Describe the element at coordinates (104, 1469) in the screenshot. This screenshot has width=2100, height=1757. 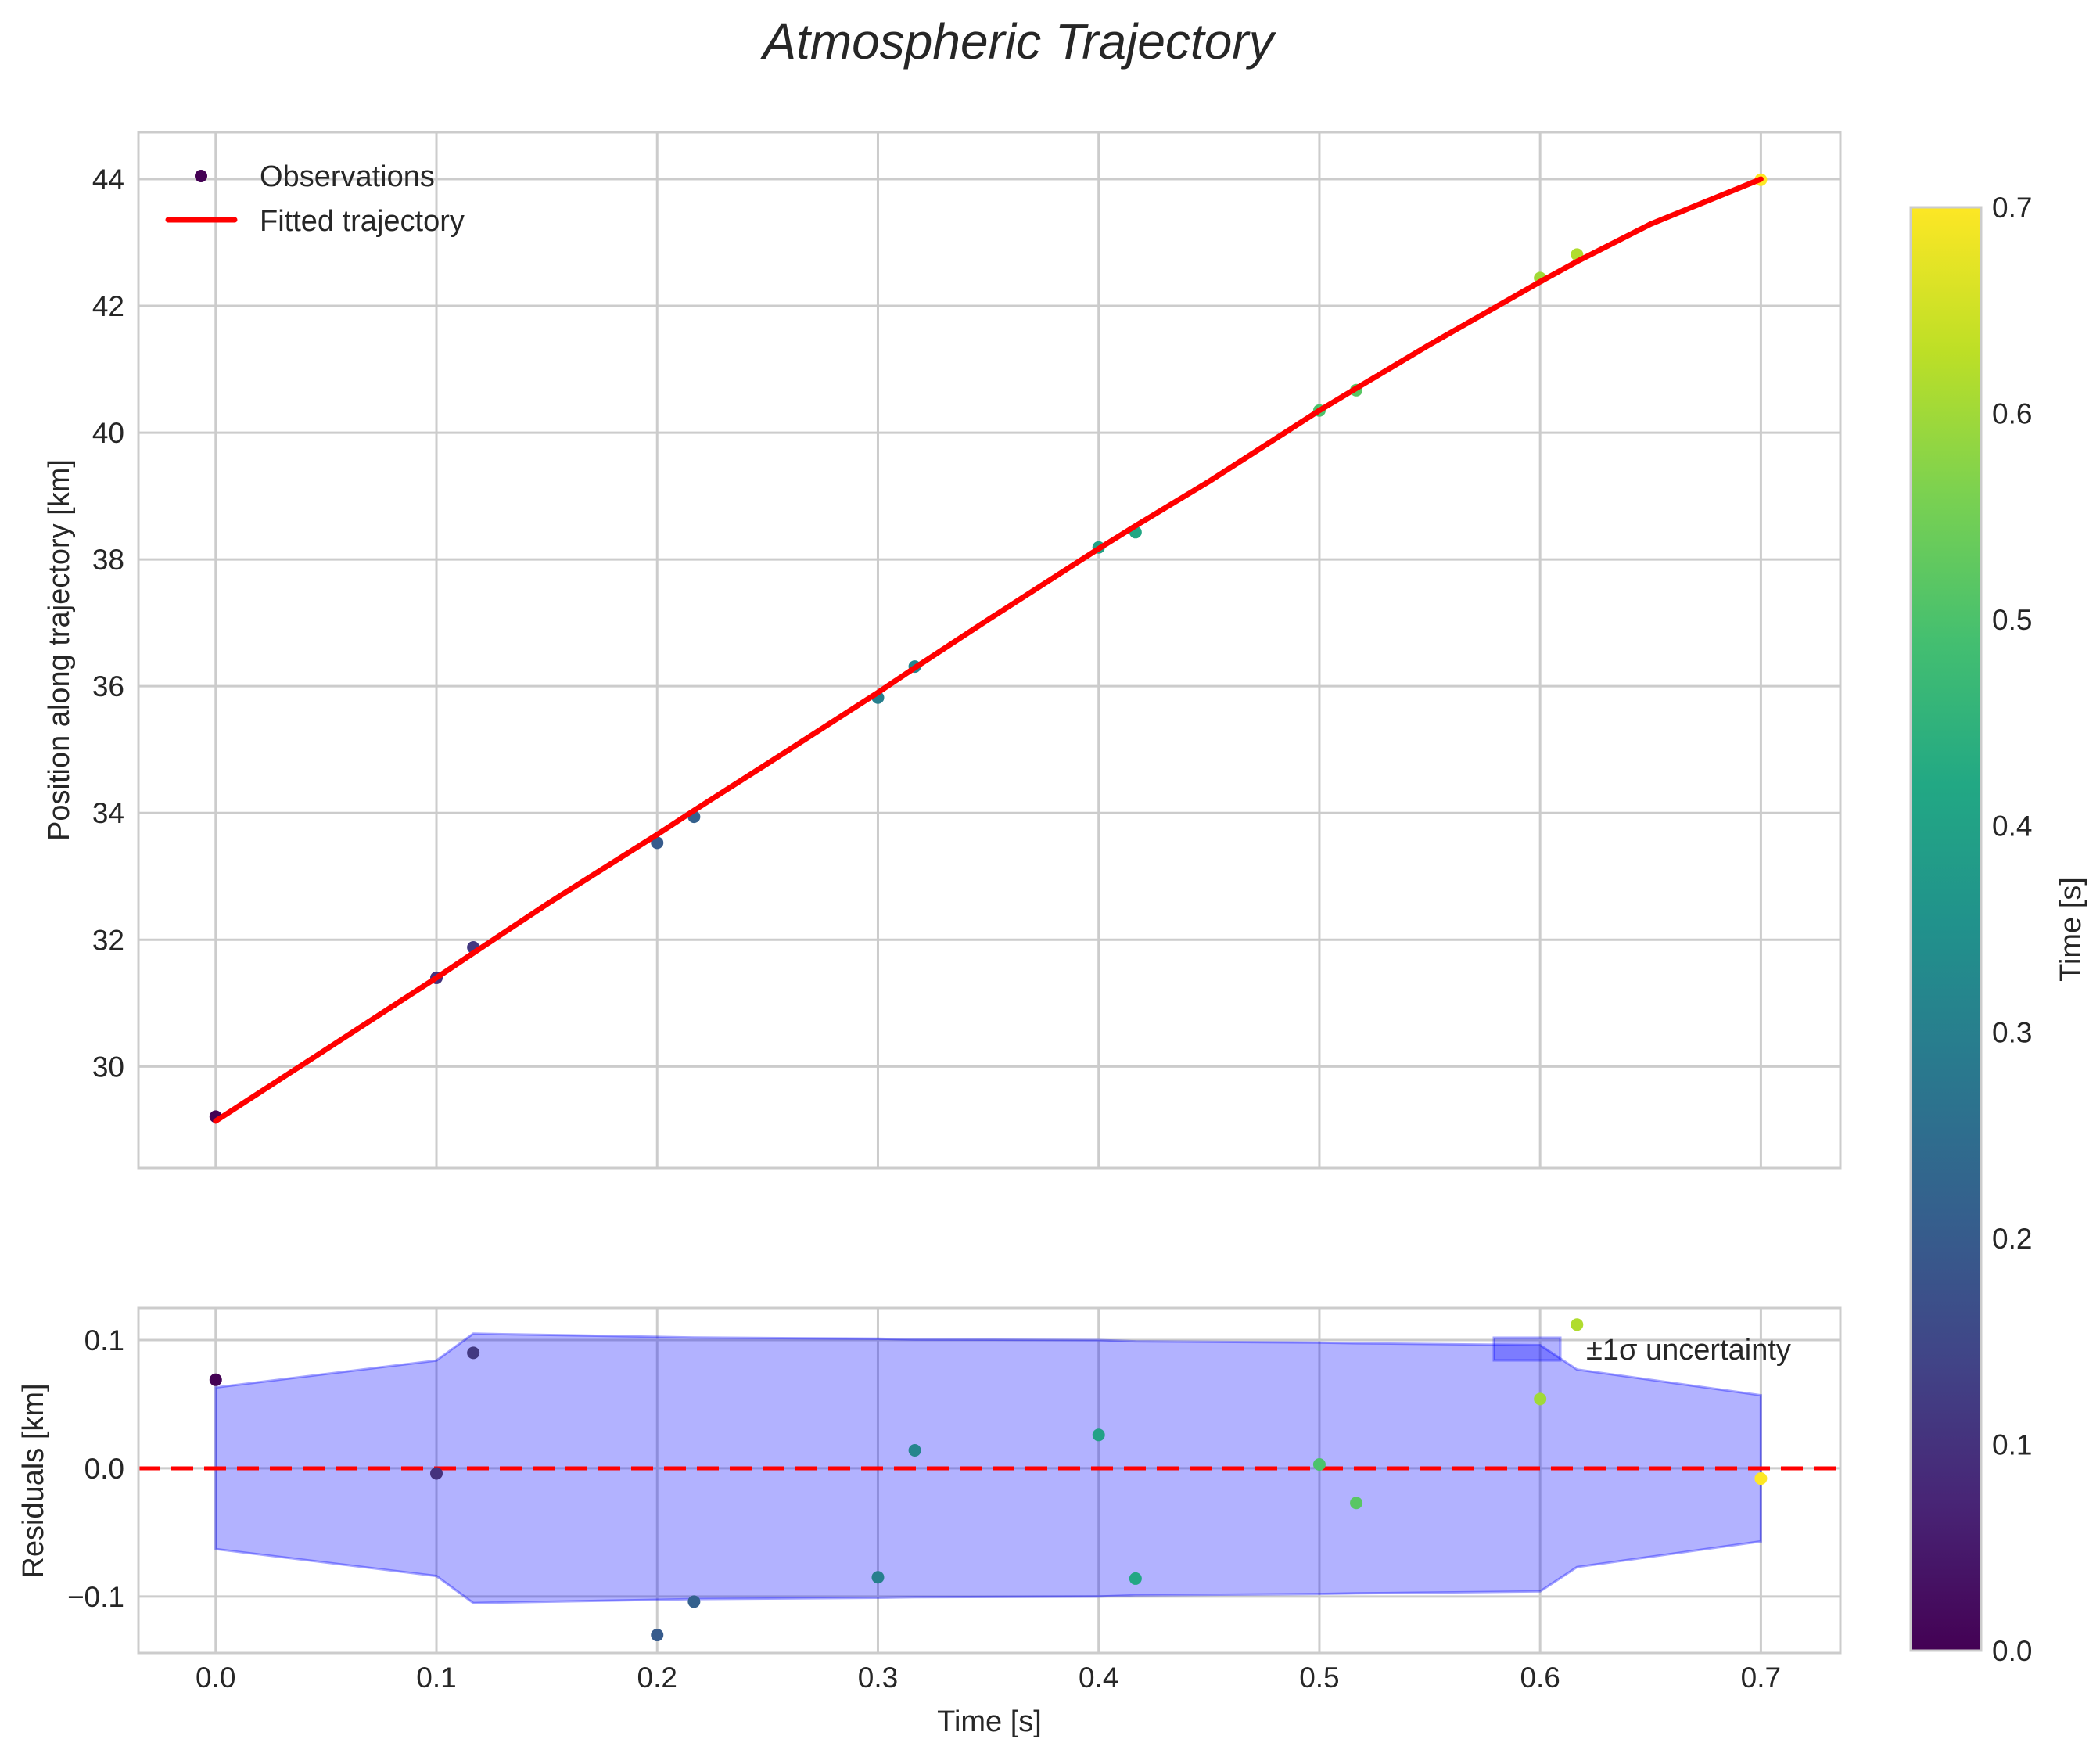
I see `y-tick-label: 0.0` at that location.